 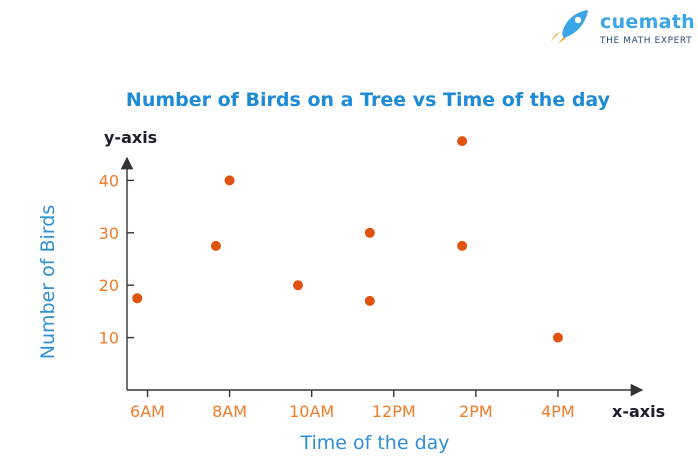 What do you see at coordinates (558, 411) in the screenshot?
I see `x-tick-label: 4PM` at bounding box center [558, 411].